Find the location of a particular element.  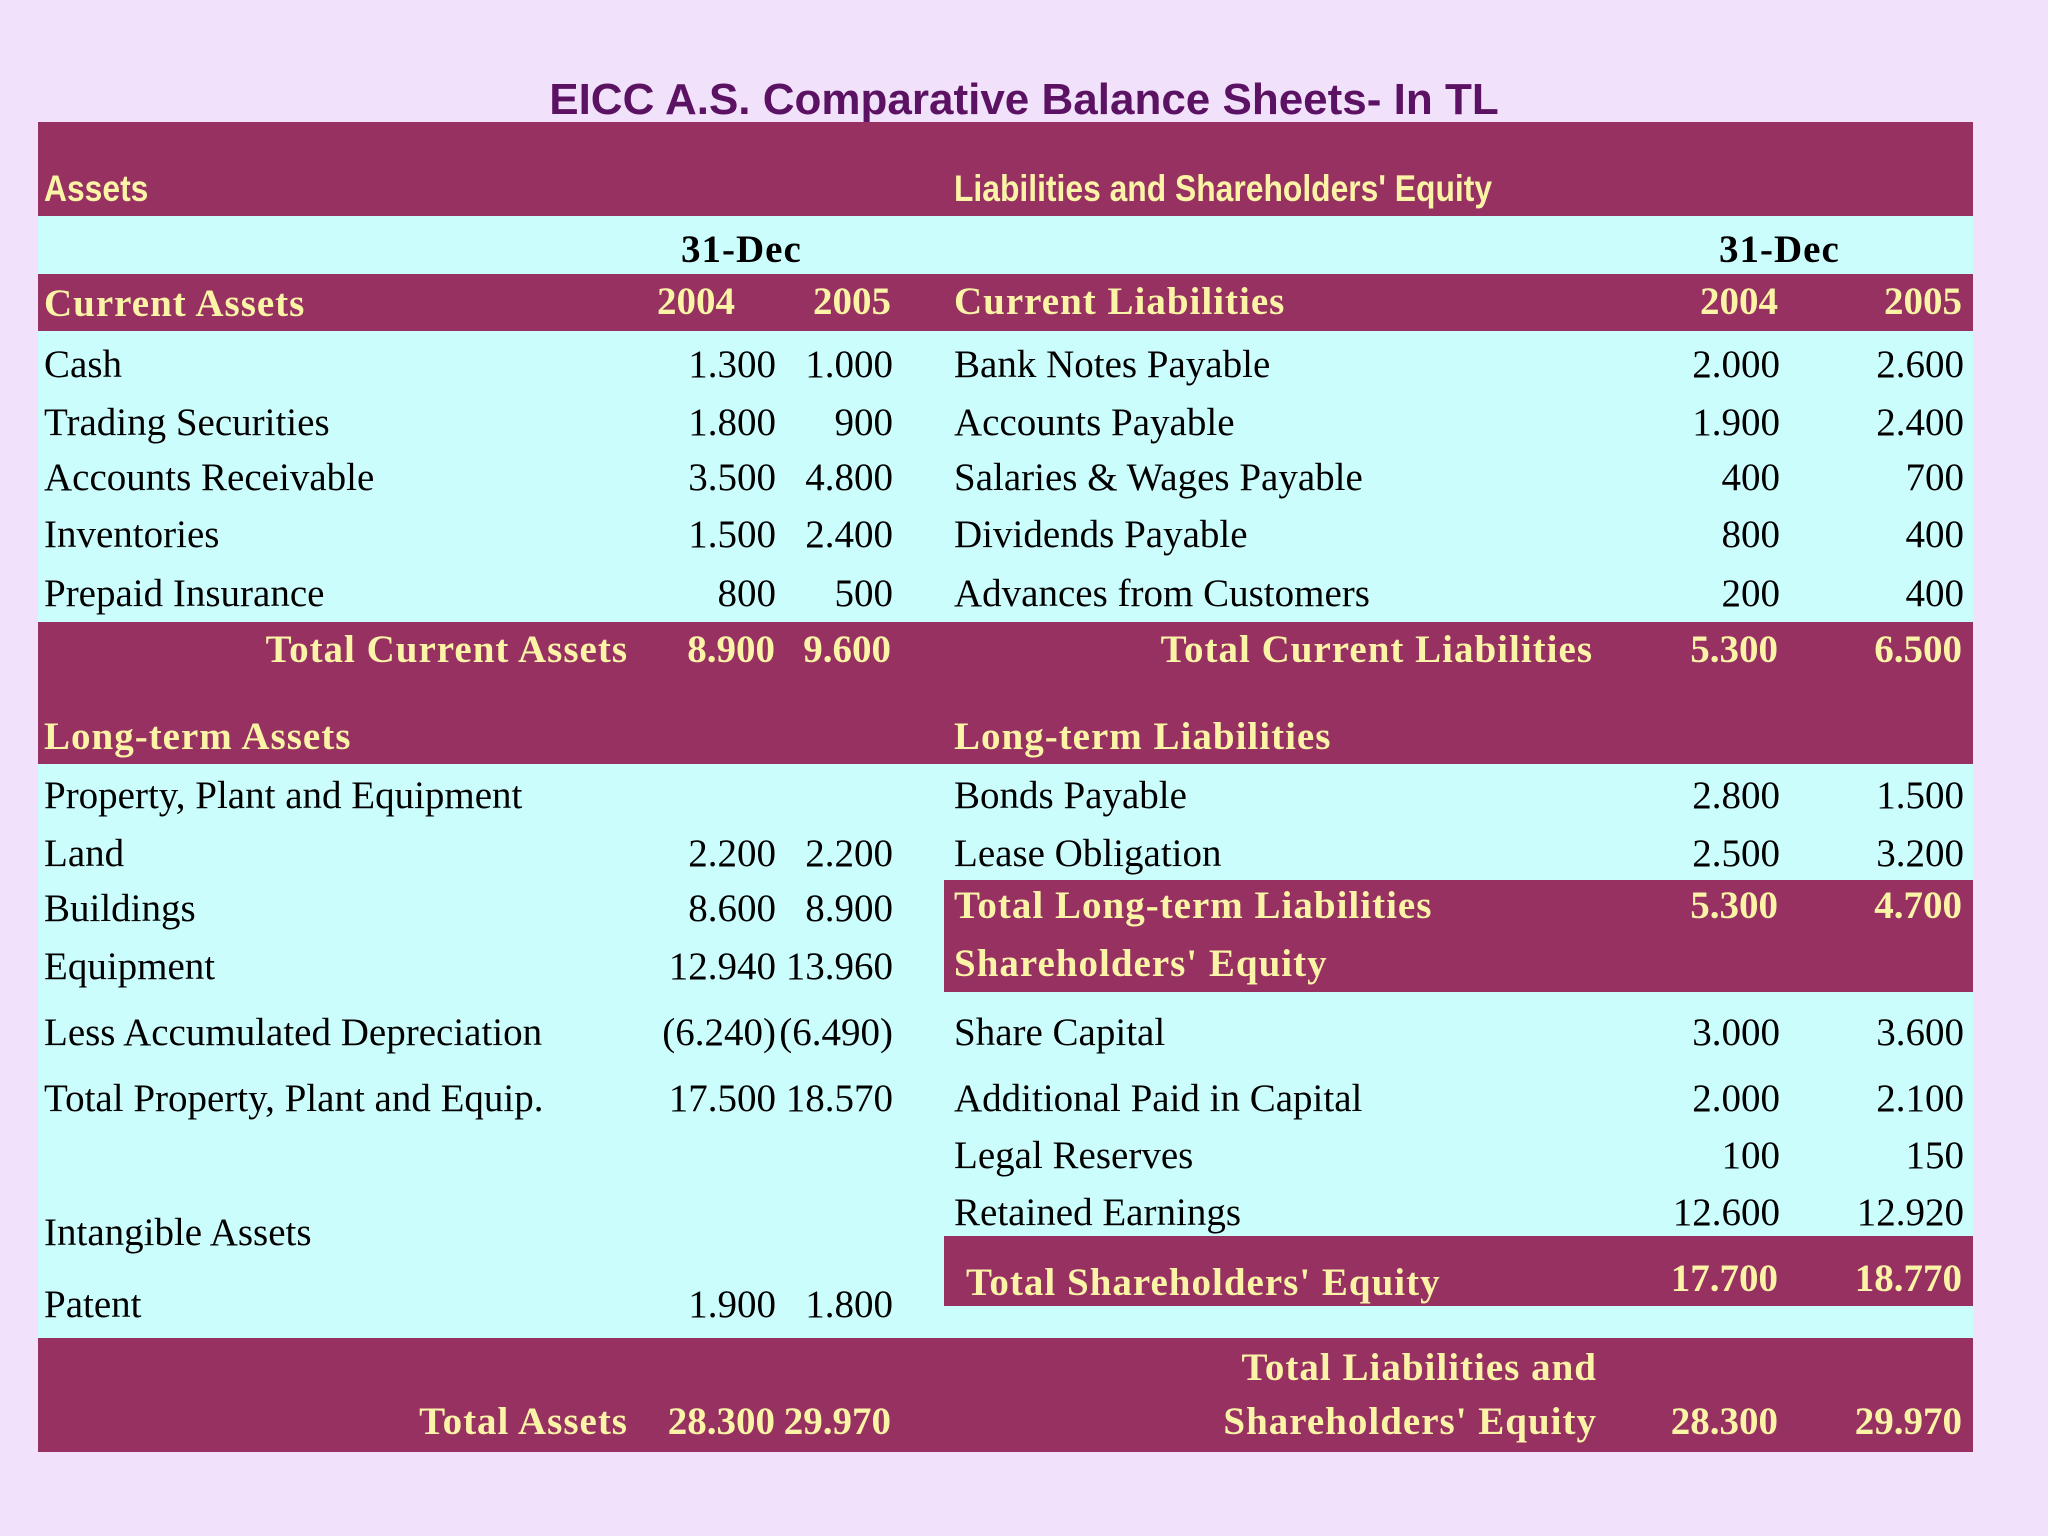

row-value-2004: 17.500 is located at coordinates (722, 1098).